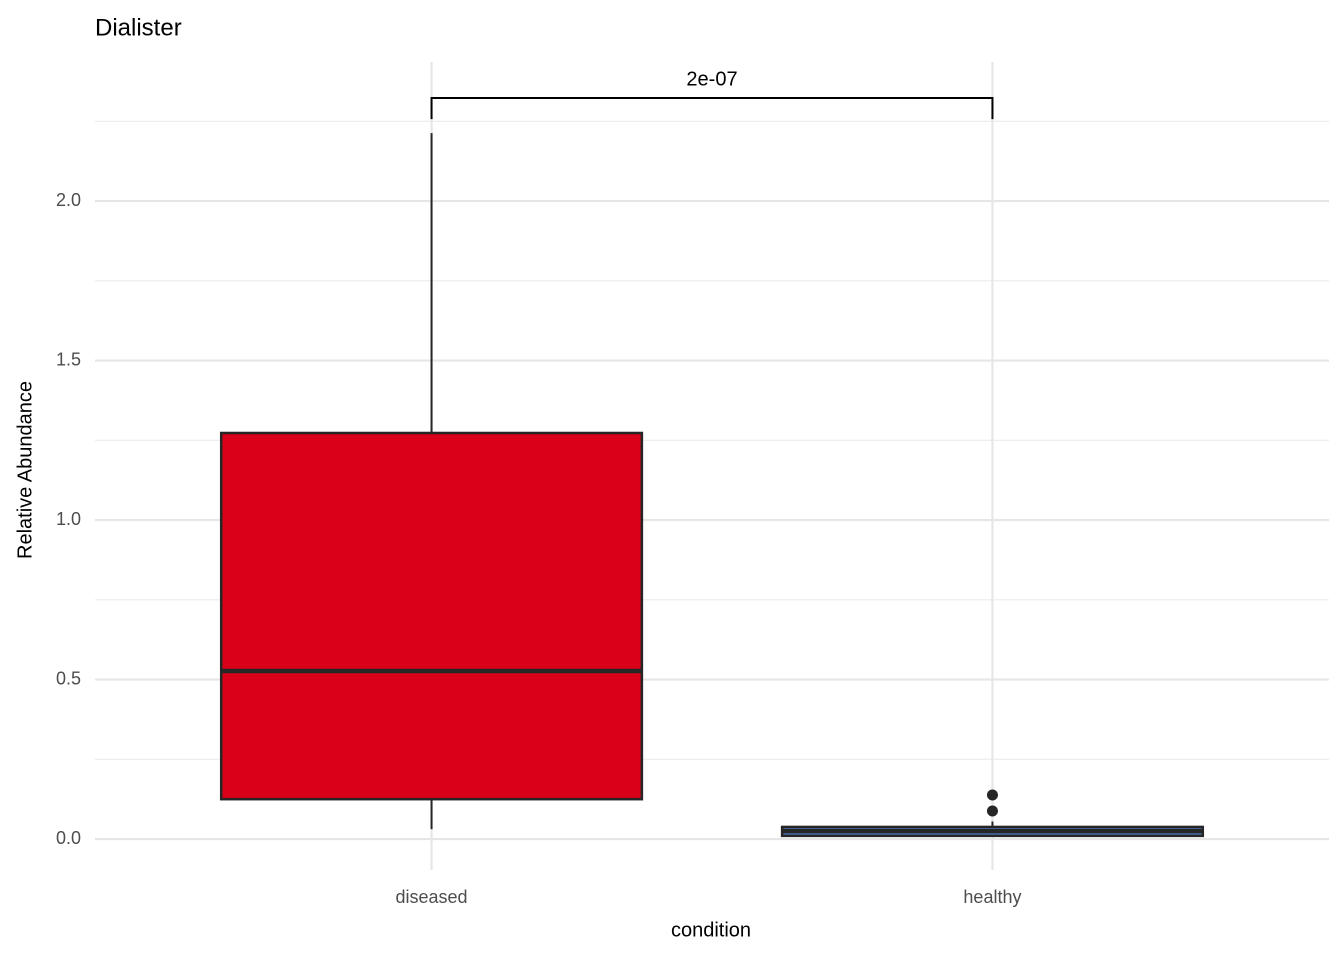 The width and height of the screenshot is (1344, 965). What do you see at coordinates (68, 200) in the screenshot?
I see `y-tick-label: 2.0` at bounding box center [68, 200].